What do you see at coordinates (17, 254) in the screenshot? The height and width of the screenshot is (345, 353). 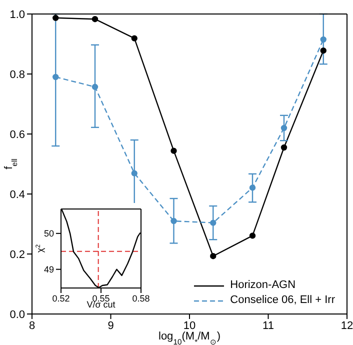 I see `y-tick-label: 0.2` at bounding box center [17, 254].